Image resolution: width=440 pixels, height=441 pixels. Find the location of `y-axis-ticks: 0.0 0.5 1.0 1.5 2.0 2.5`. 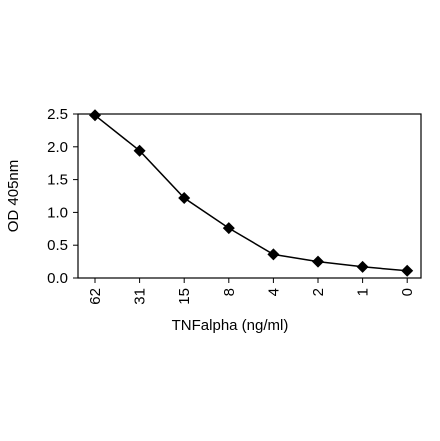

y-axis-ticks: 0.0 0.5 1.0 1.5 2.0 2.5 is located at coordinates (62, 196).